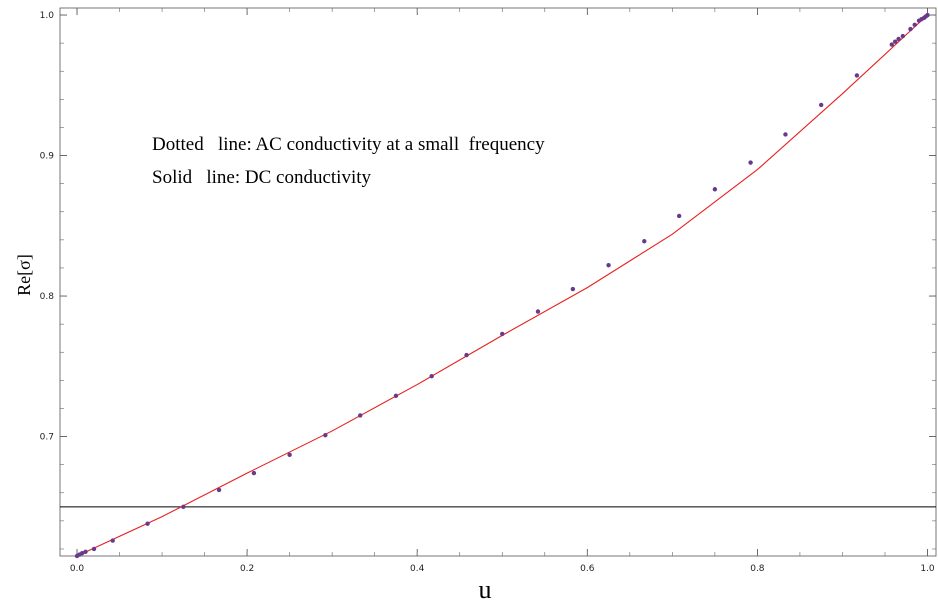 The width and height of the screenshot is (938, 605). What do you see at coordinates (262, 177) in the screenshot?
I see `annotation-dc: Solid line: DC conductivity` at bounding box center [262, 177].